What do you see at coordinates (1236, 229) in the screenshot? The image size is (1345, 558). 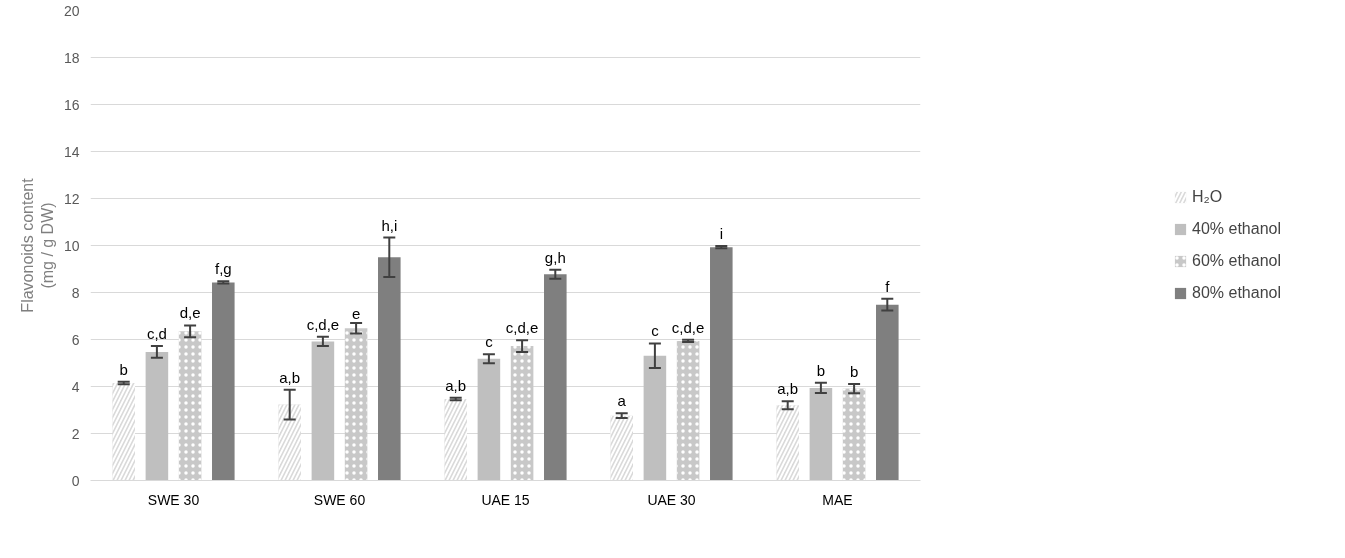 I see `legend-label: 40% ethanol` at bounding box center [1236, 229].